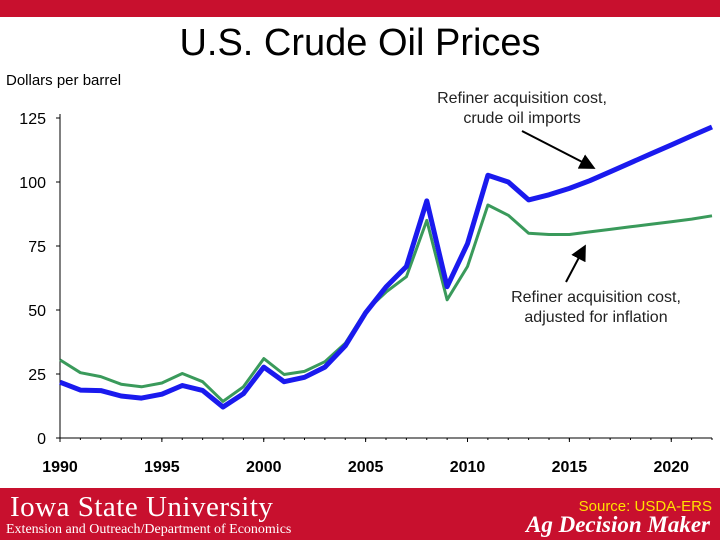 This screenshot has height=540, width=720. I want to click on footer-bar, so click(360, 514).